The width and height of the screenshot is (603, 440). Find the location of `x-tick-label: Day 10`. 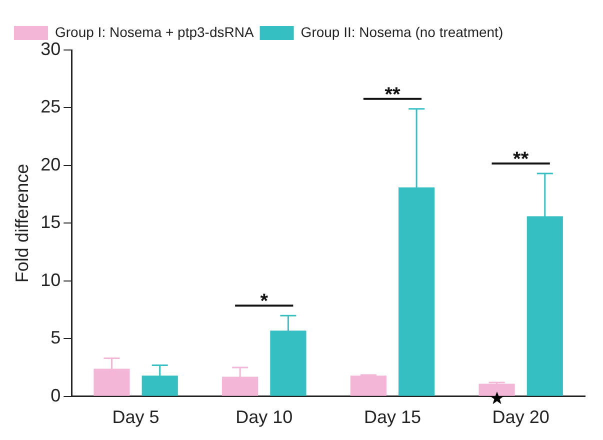

x-tick-label: Day 10 is located at coordinates (264, 417).